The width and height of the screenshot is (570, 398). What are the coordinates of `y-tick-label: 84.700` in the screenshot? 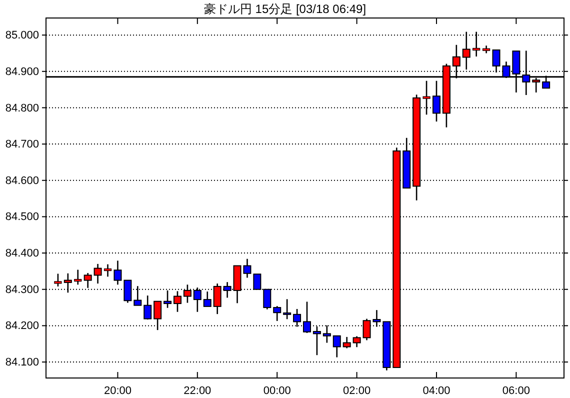 It's located at (22, 144).